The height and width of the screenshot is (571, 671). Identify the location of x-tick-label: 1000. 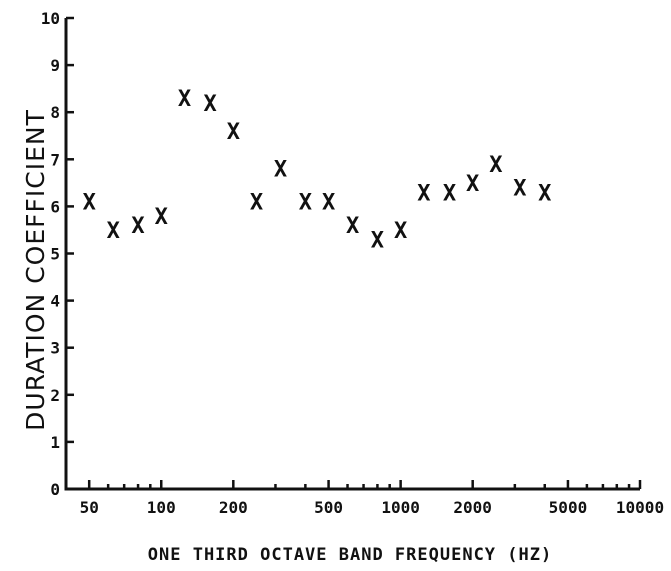
(400, 507).